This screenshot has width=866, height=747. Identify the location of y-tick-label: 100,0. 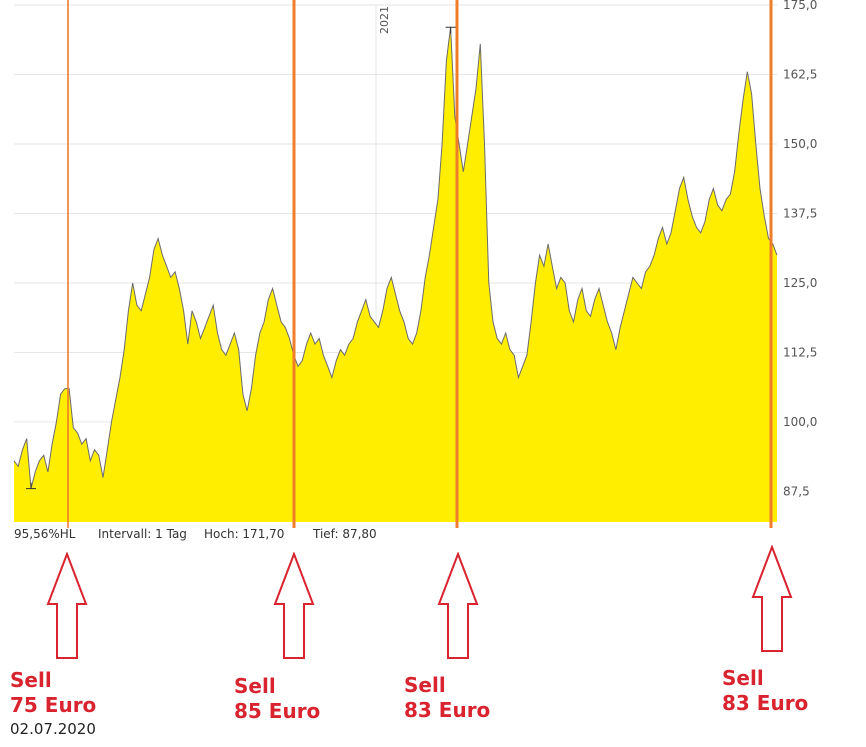
(800, 422).